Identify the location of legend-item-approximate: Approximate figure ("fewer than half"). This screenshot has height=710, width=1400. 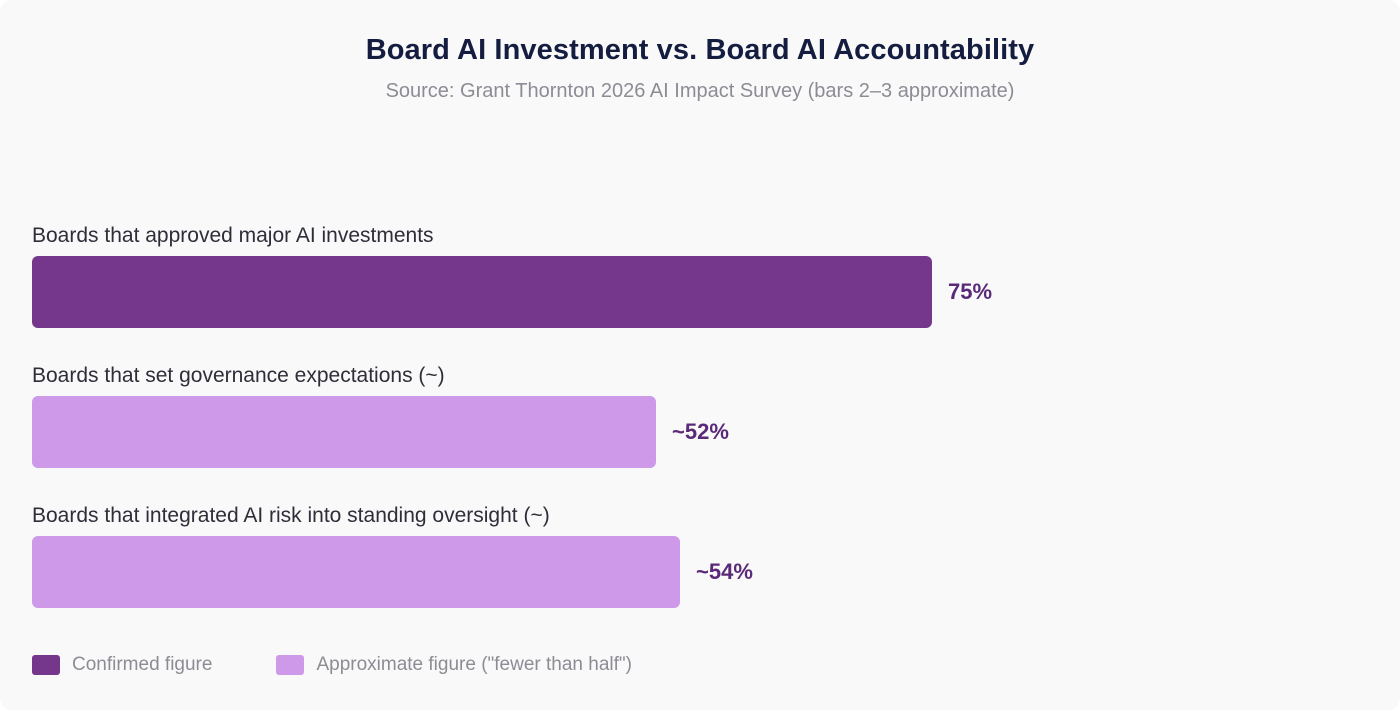
(454, 665).